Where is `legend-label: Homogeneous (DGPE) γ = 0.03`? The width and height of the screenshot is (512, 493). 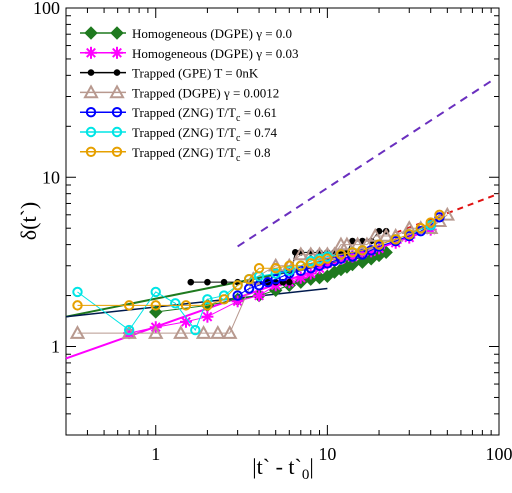 legend-label: Homogeneous (DGPE) γ = 0.03 is located at coordinates (215, 53).